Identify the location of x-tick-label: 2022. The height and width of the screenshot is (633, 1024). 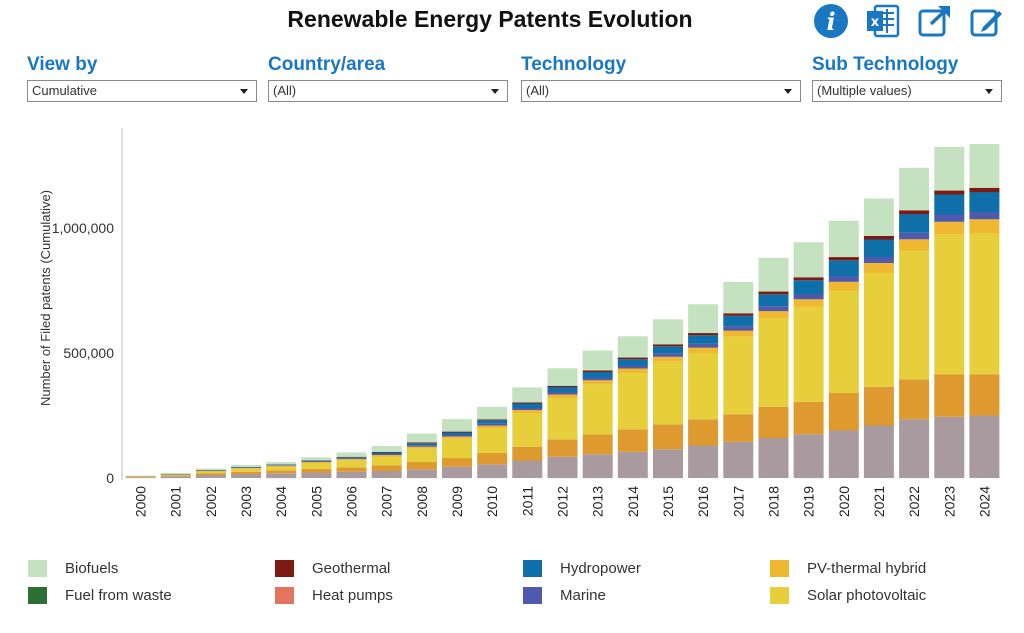
(914, 501).